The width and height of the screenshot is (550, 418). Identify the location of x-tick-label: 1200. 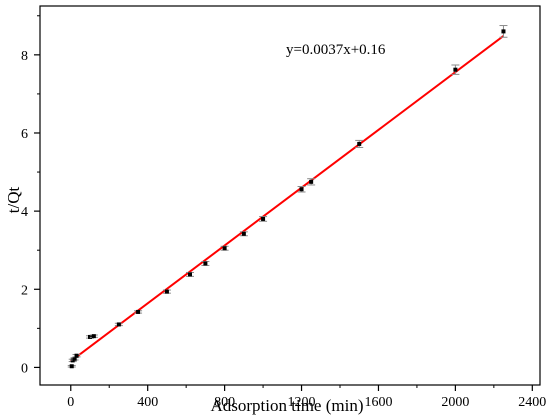
(302, 402).